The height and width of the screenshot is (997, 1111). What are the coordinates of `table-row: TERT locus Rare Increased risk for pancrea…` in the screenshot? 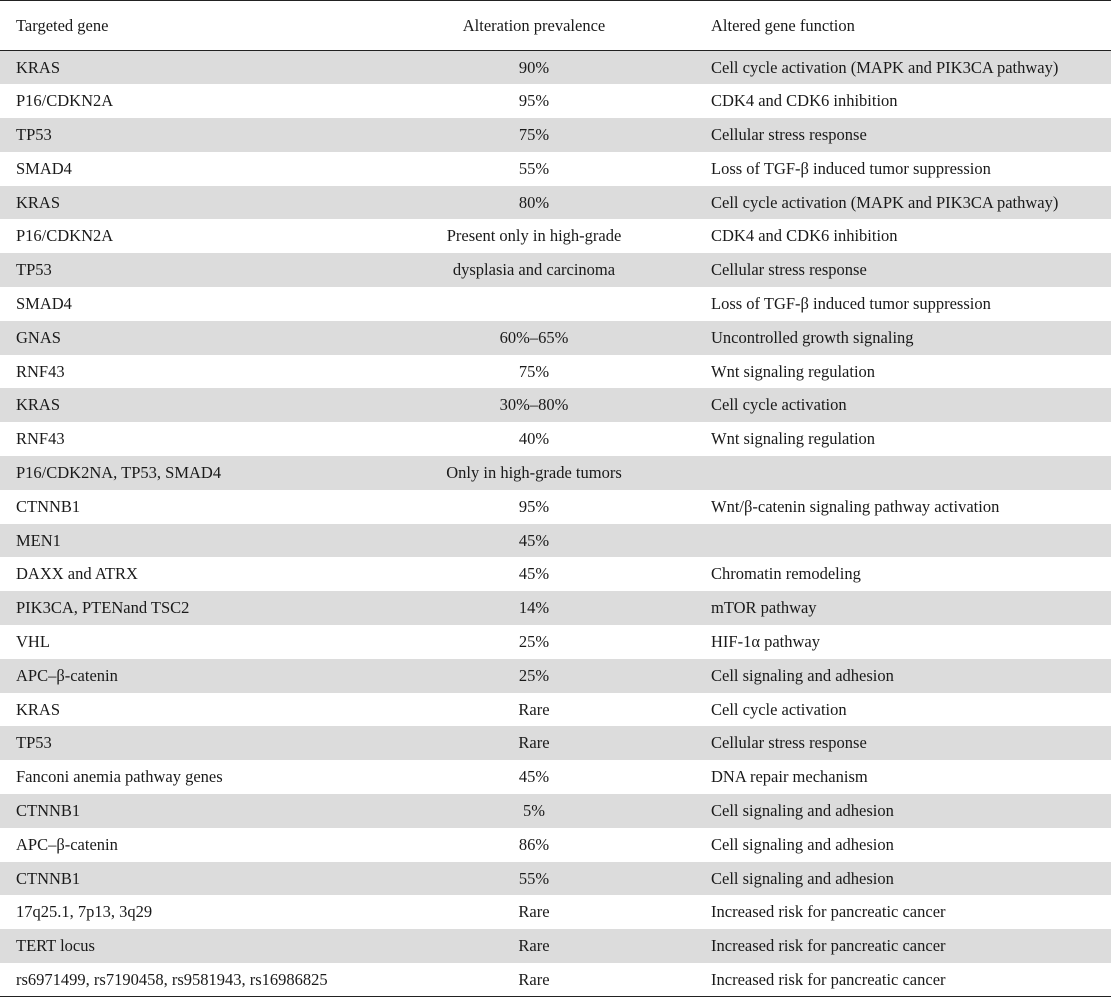 It's located at (555, 946).